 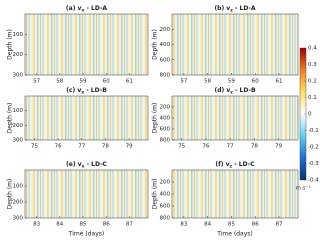 What do you see at coordinates (313, 181) in the screenshot?
I see `colorbar-tick-label: -0.4` at bounding box center [313, 181].